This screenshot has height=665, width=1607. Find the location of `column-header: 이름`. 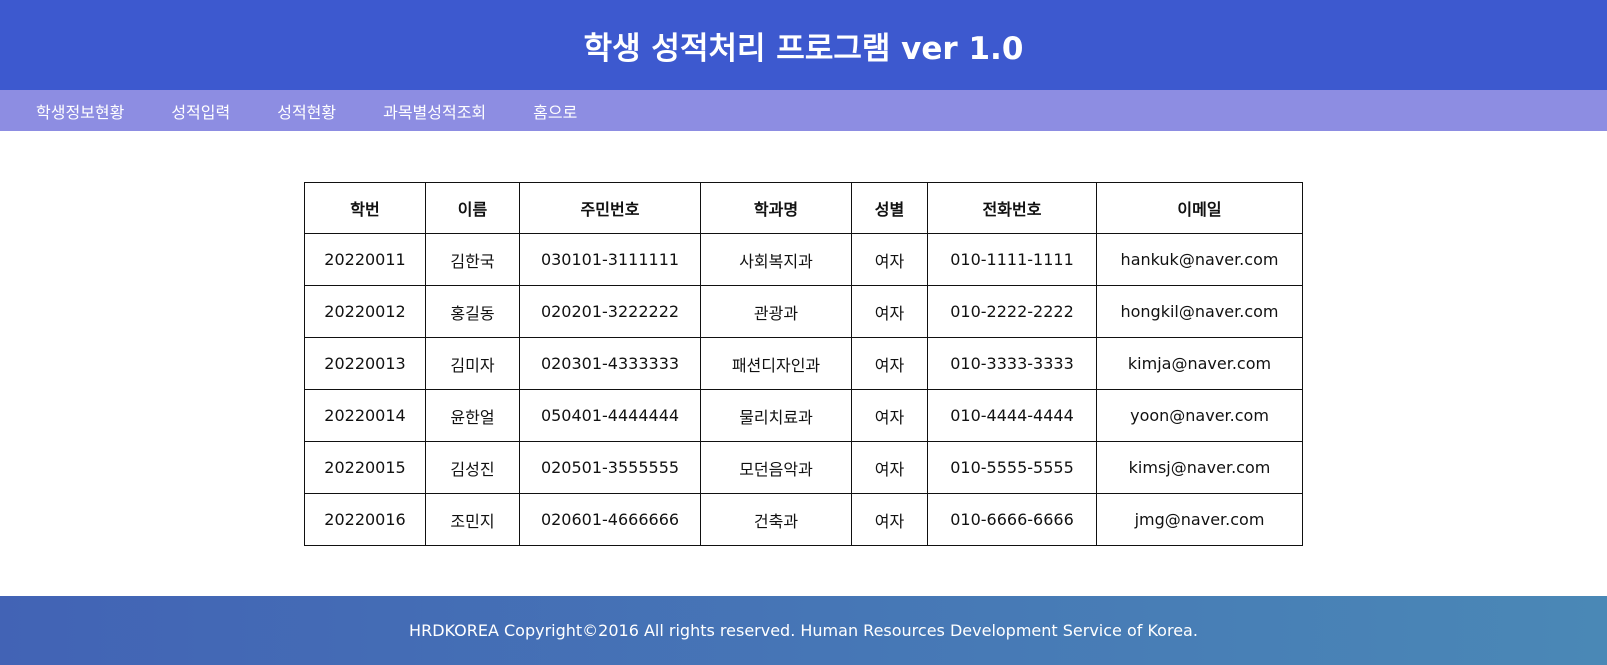

column-header: 이름 is located at coordinates (472, 208).